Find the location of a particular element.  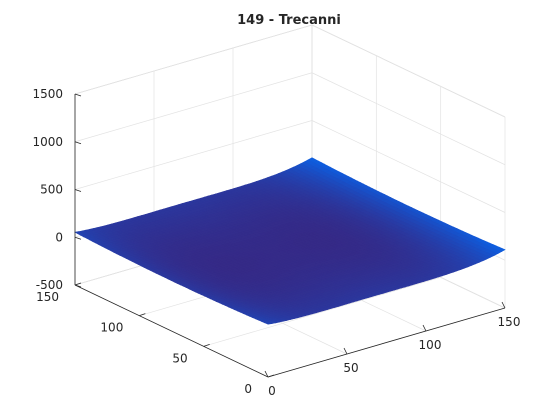

y-tick-label: 150 is located at coordinates (47, 297).